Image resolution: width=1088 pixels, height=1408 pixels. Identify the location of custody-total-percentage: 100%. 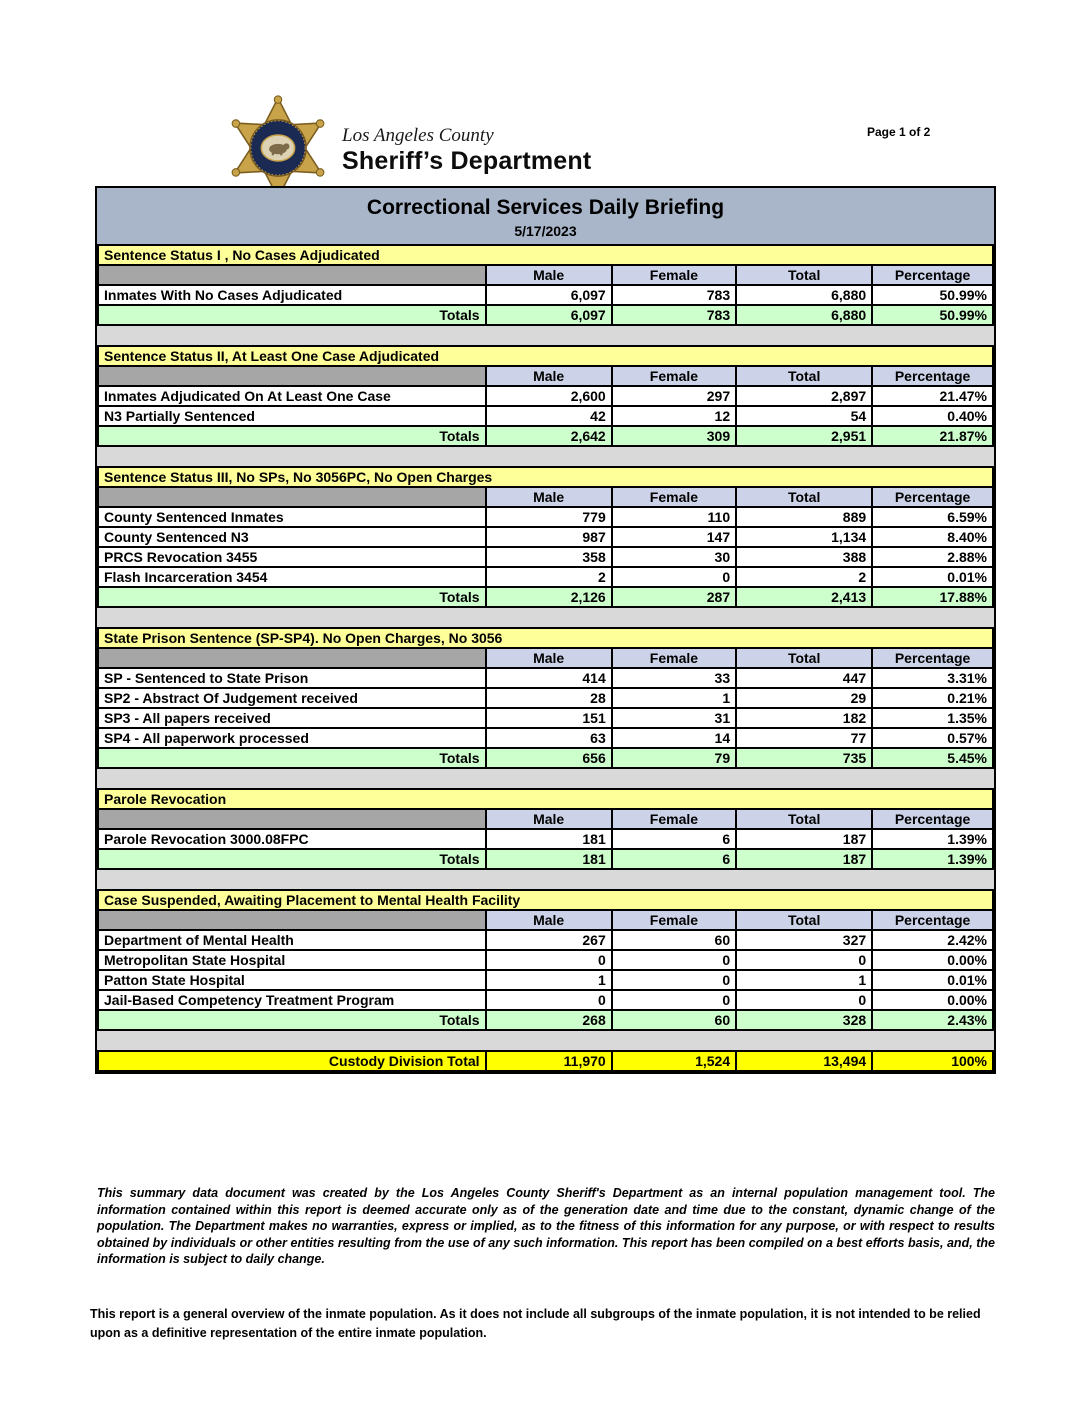
(932, 1061).